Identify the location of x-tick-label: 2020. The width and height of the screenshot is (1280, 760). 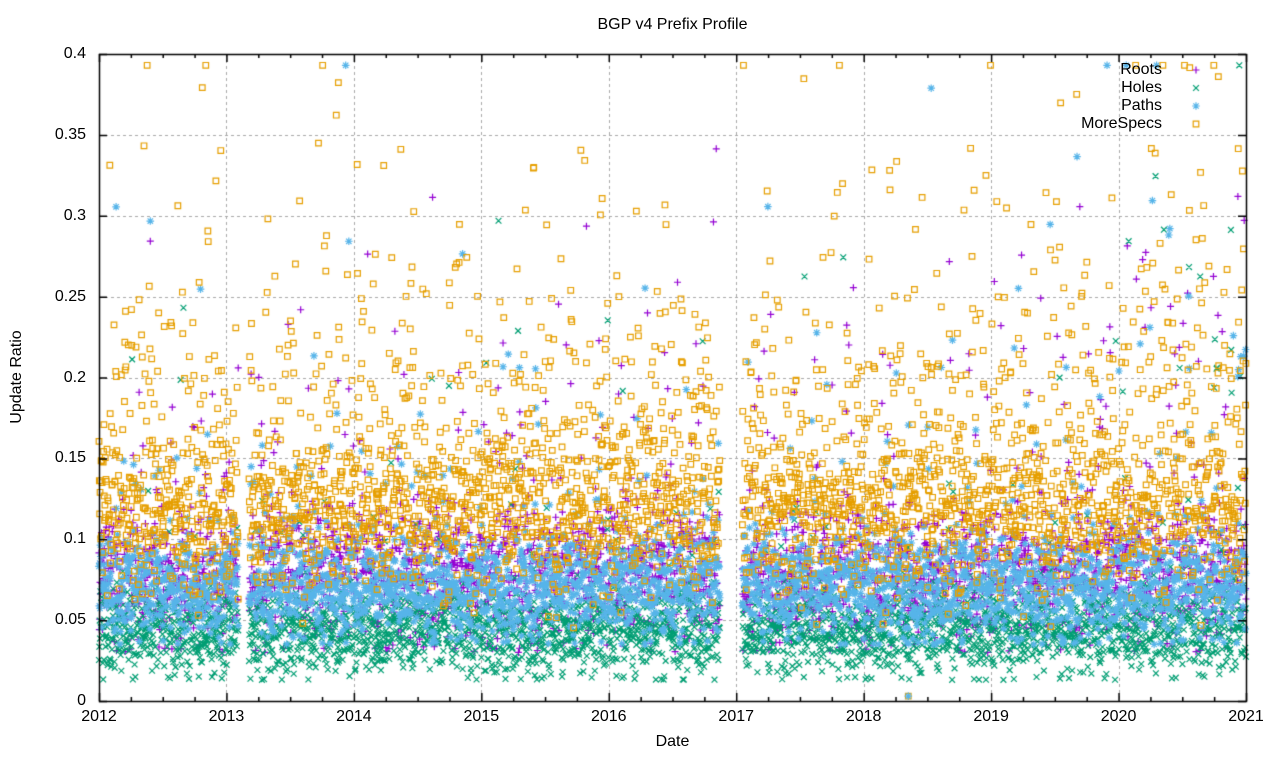
(1118, 716).